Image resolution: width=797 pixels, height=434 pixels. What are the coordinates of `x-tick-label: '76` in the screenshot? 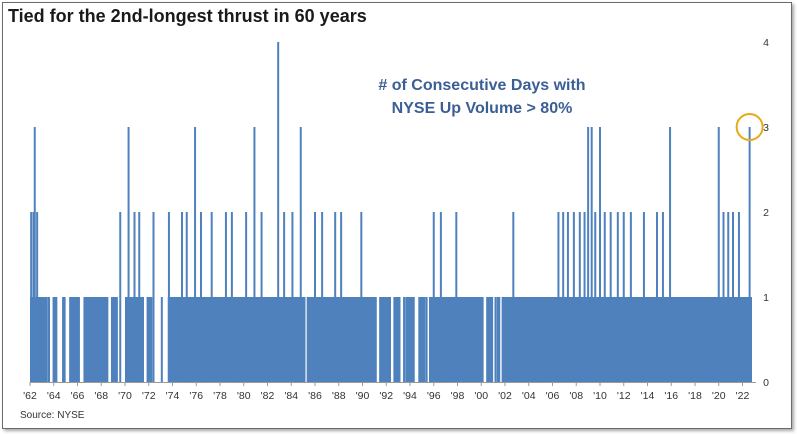 It's located at (196, 396).